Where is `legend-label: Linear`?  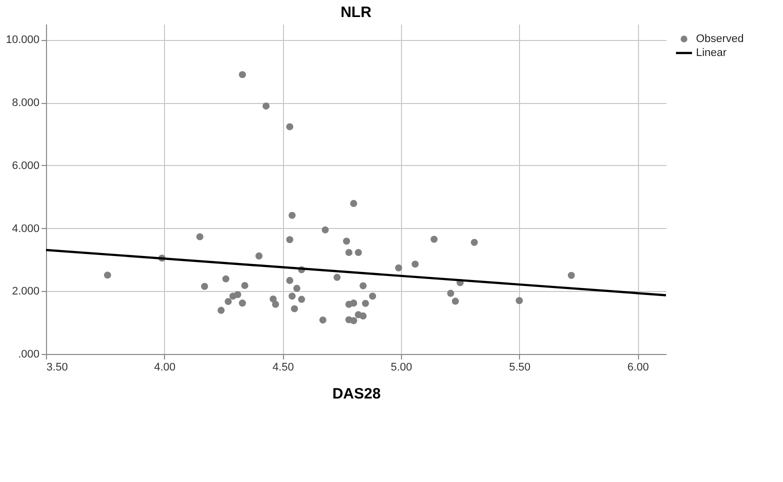
legend-label: Linear is located at coordinates (711, 53).